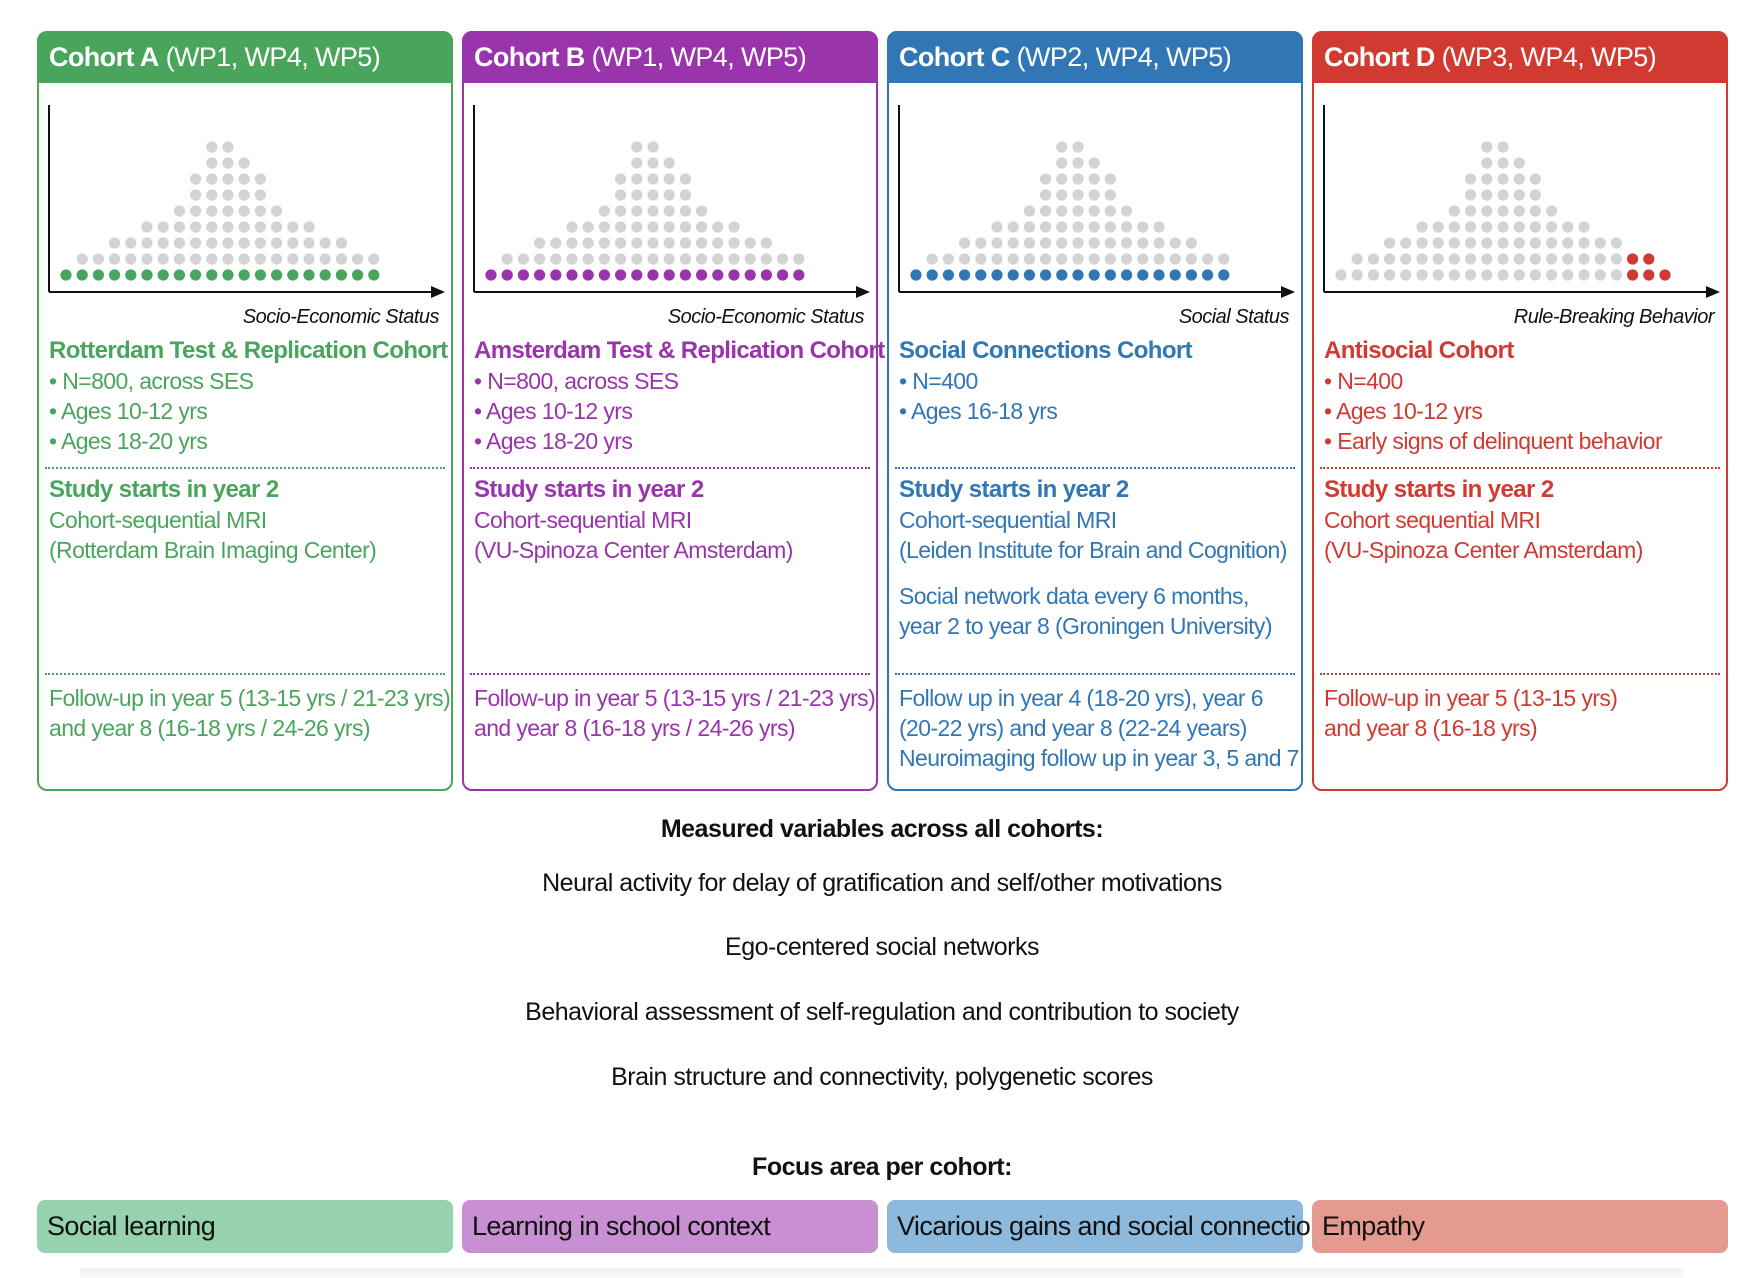  Describe the element at coordinates (1095, 468) in the screenshot. I see `dotted-divider` at that location.